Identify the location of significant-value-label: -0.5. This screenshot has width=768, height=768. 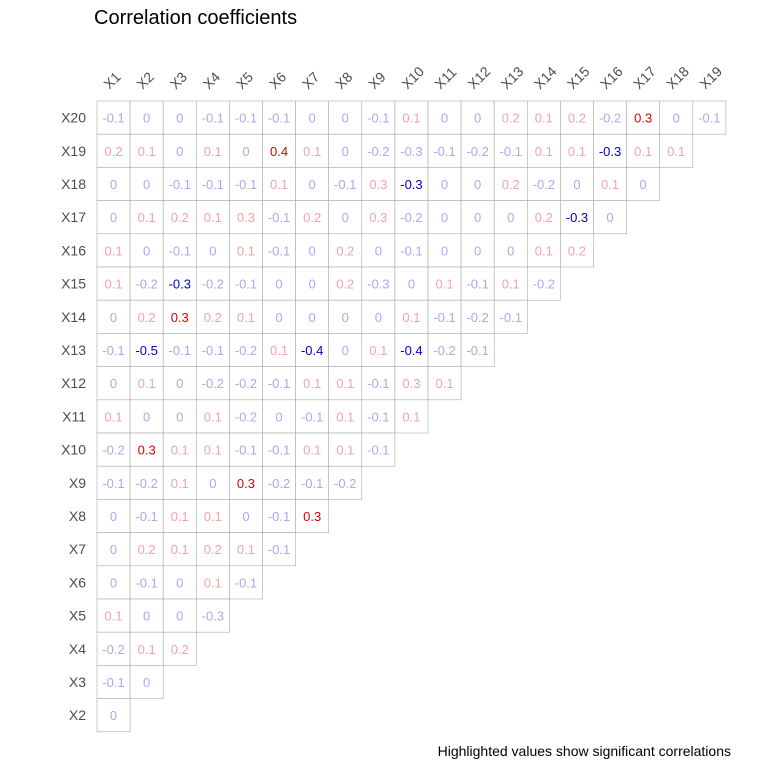
(146, 350).